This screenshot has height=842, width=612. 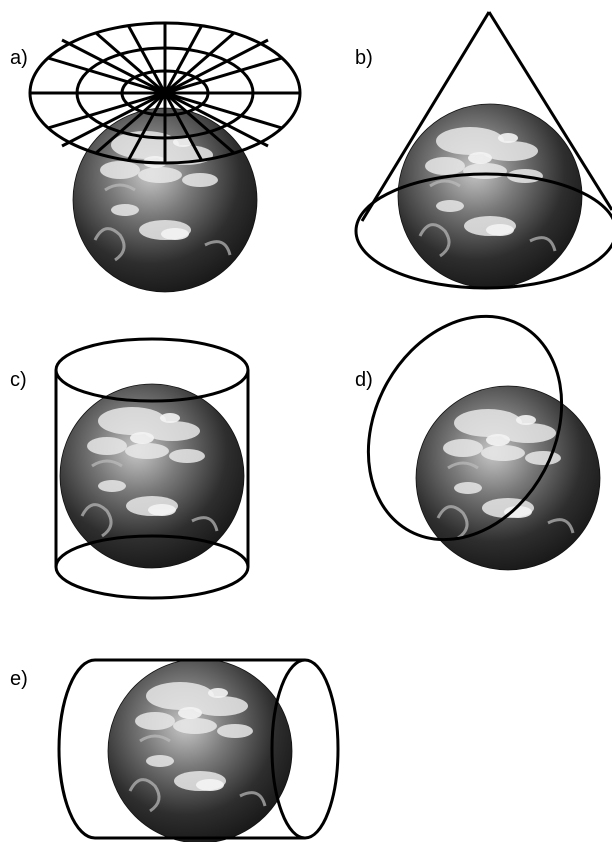 What do you see at coordinates (364, 380) in the screenshot?
I see `panel-label-d: d)` at bounding box center [364, 380].